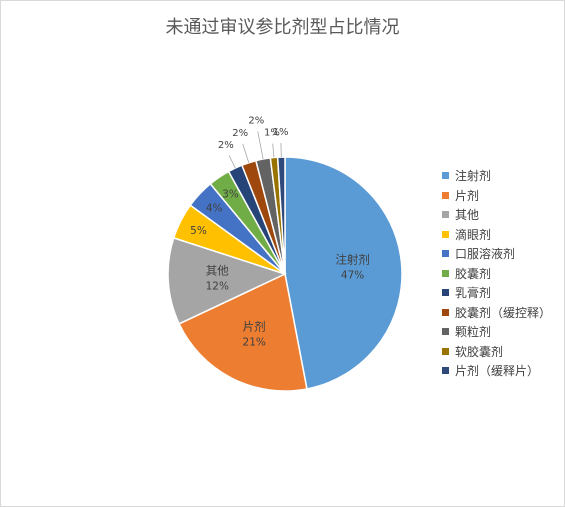 The width and height of the screenshot is (565, 507). What do you see at coordinates (217, 270) in the screenshot?
I see `slice-category-label-3: 其他` at bounding box center [217, 270].